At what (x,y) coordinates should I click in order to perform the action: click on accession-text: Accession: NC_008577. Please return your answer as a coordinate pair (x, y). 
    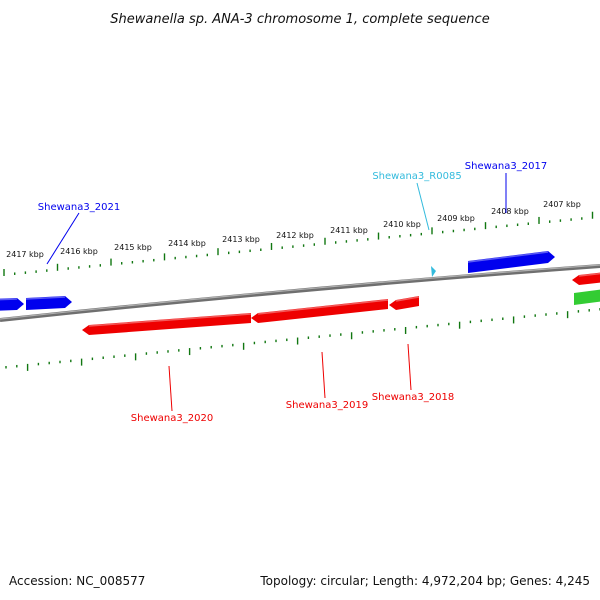
    Looking at the image, I should click on (77, 581).